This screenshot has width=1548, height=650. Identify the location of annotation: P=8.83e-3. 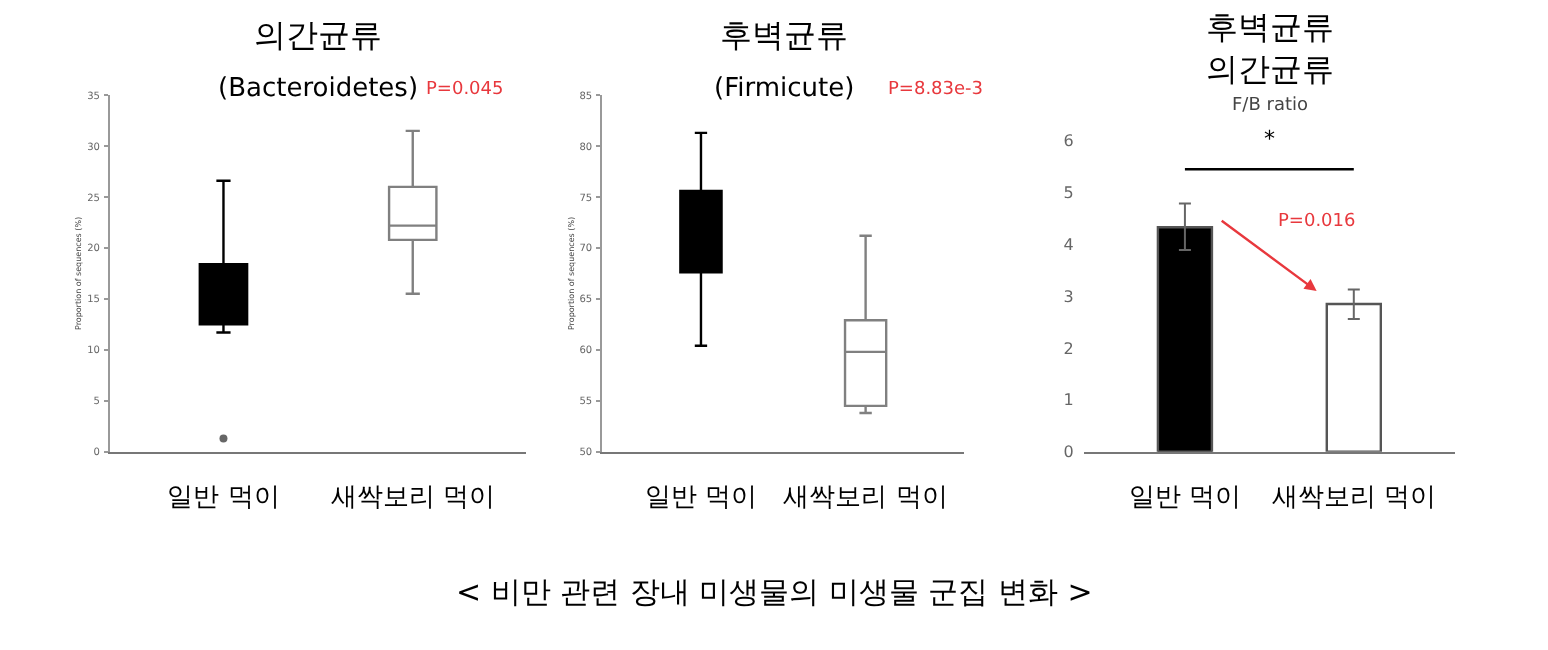
(936, 90).